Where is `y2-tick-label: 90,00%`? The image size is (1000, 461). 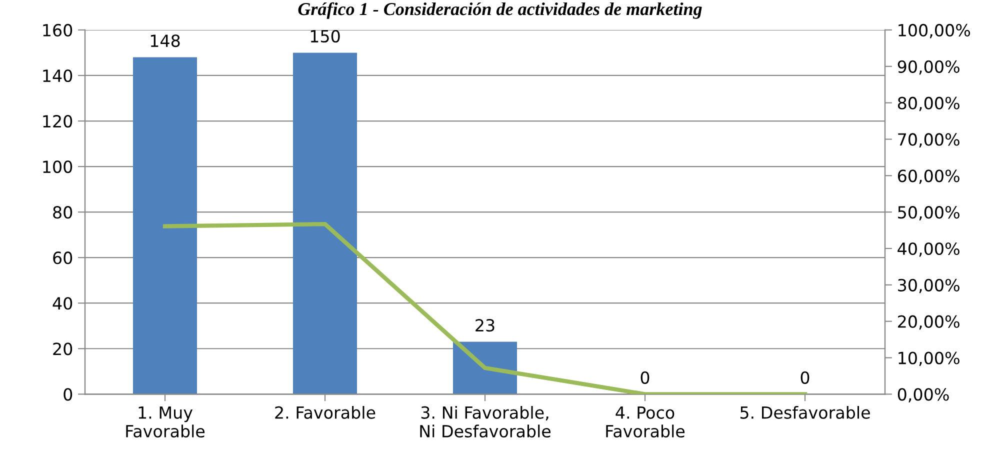
y2-tick-label: 90,00% is located at coordinates (929, 67).